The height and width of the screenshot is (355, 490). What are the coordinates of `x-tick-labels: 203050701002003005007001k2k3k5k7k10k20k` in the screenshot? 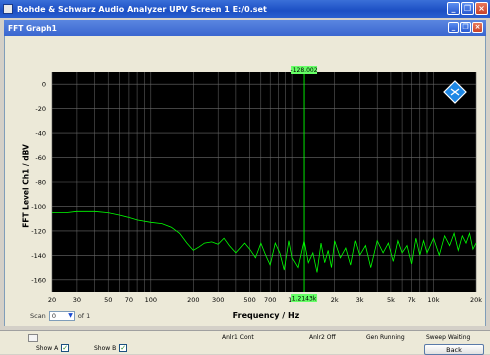 It's located at (265, 300).